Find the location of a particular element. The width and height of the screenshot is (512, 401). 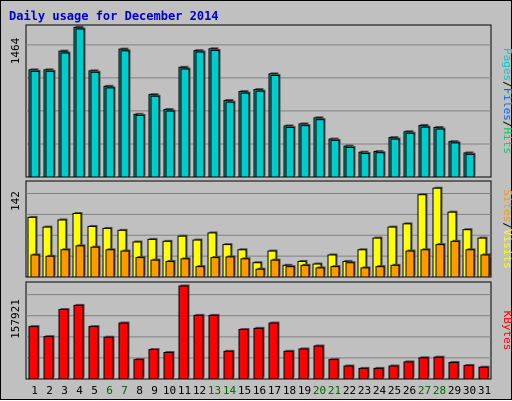

legend-panel-3: KBytes is located at coordinates (506, 331).